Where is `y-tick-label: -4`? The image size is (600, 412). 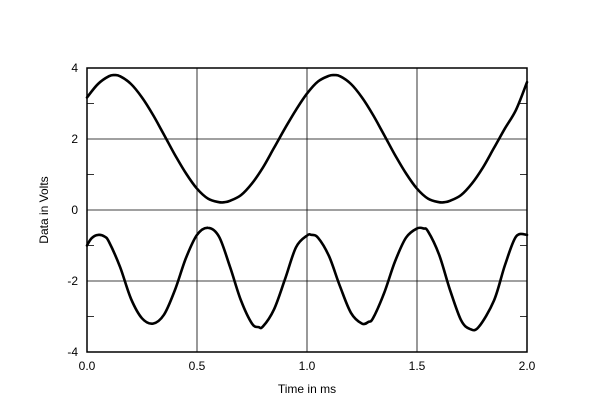 y-tick-label: -4 is located at coordinates (72, 352).